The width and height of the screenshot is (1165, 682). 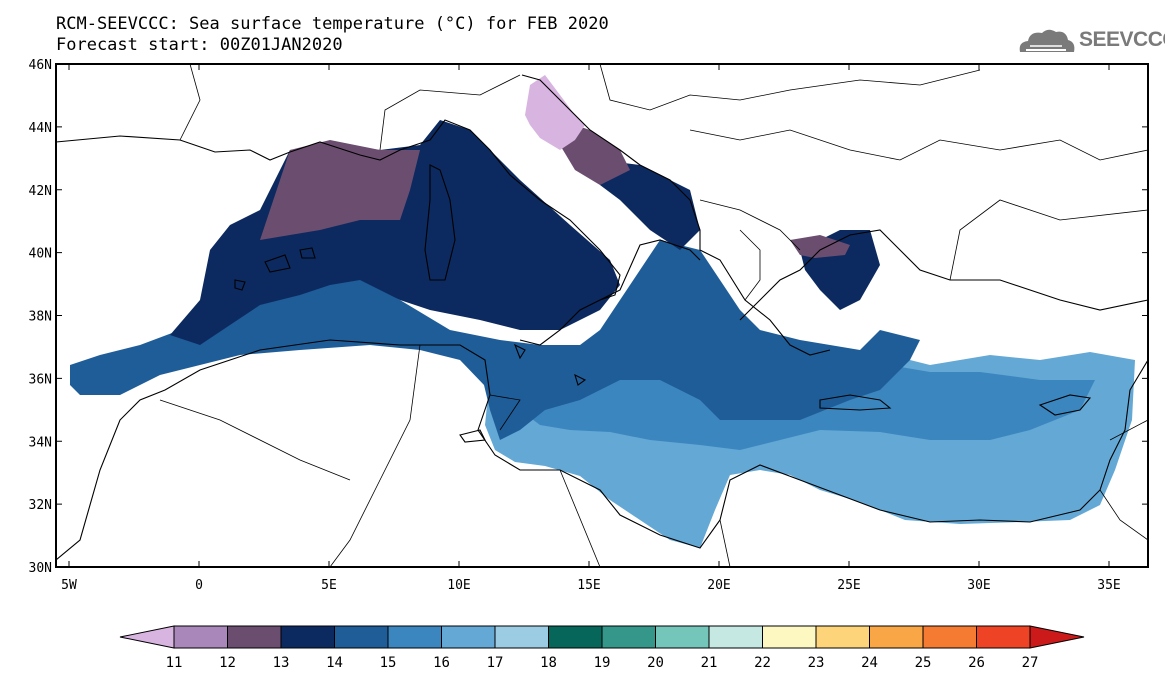 I want to click on lat-label: 44N, so click(x=40, y=128).